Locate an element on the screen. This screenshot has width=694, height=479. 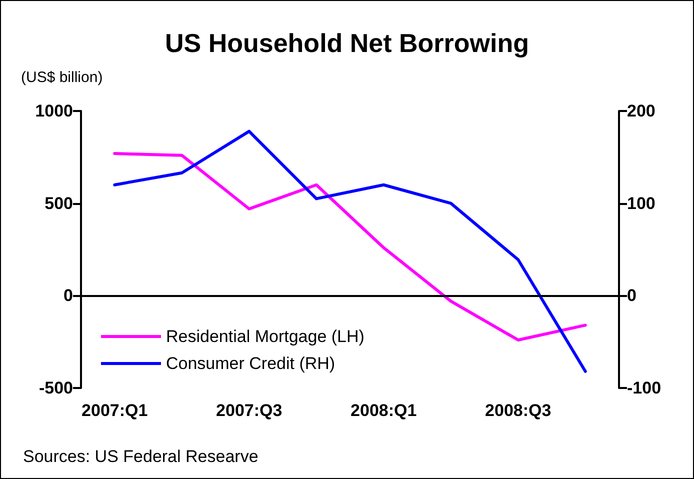
legend-label: Consumer Credit (RH) is located at coordinates (251, 363).